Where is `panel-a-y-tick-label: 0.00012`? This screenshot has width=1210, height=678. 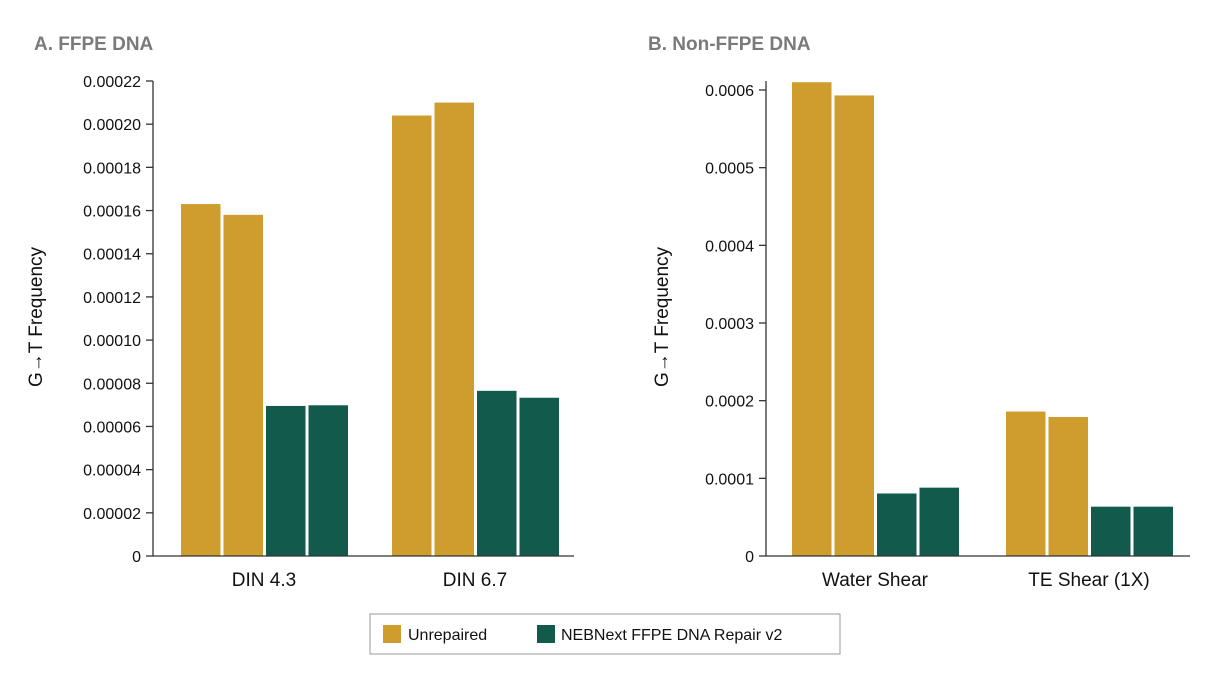 panel-a-y-tick-label: 0.00012 is located at coordinates (112, 298).